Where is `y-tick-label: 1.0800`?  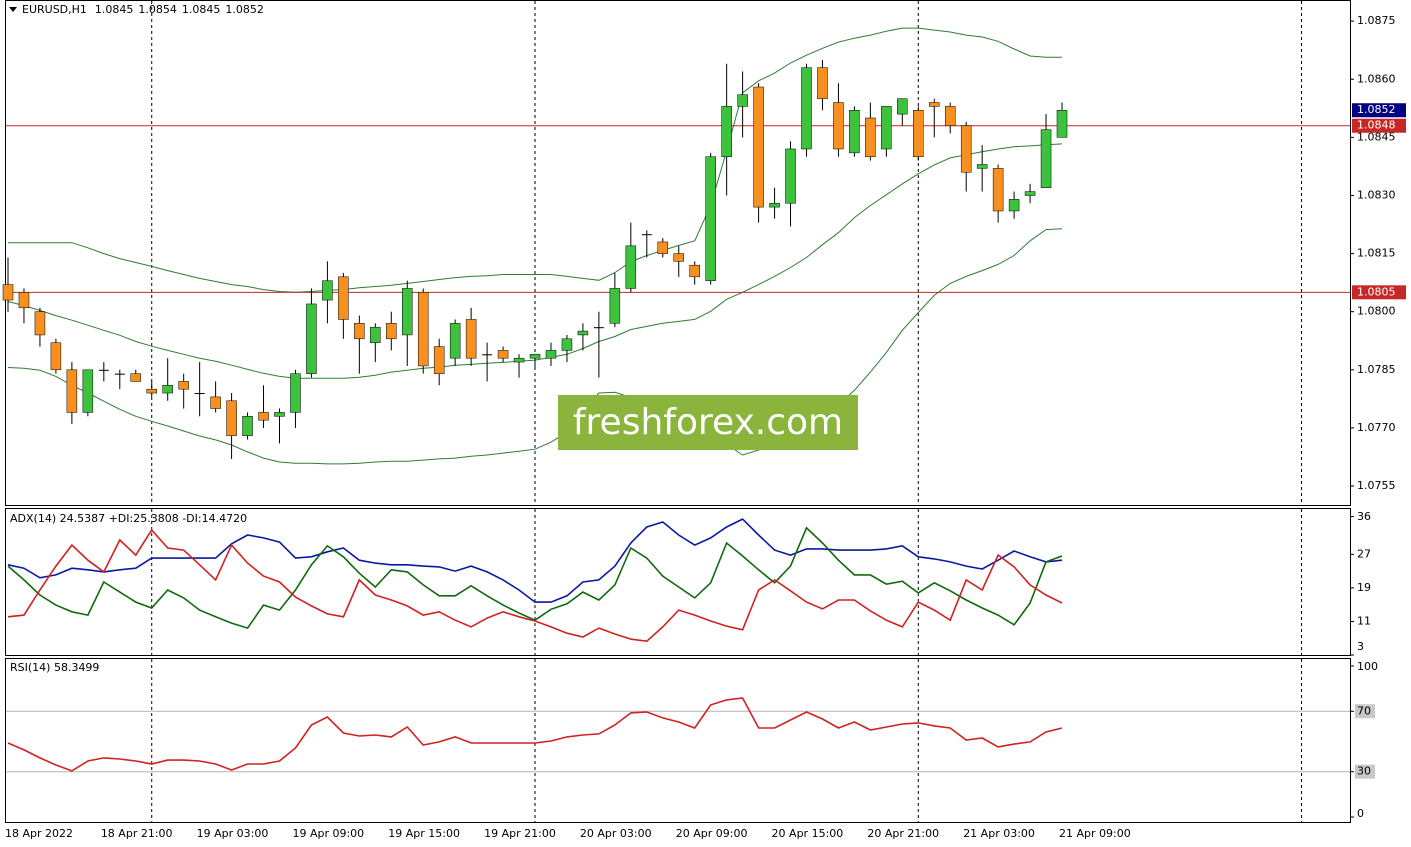 y-tick-label: 1.0800 is located at coordinates (1376, 311).